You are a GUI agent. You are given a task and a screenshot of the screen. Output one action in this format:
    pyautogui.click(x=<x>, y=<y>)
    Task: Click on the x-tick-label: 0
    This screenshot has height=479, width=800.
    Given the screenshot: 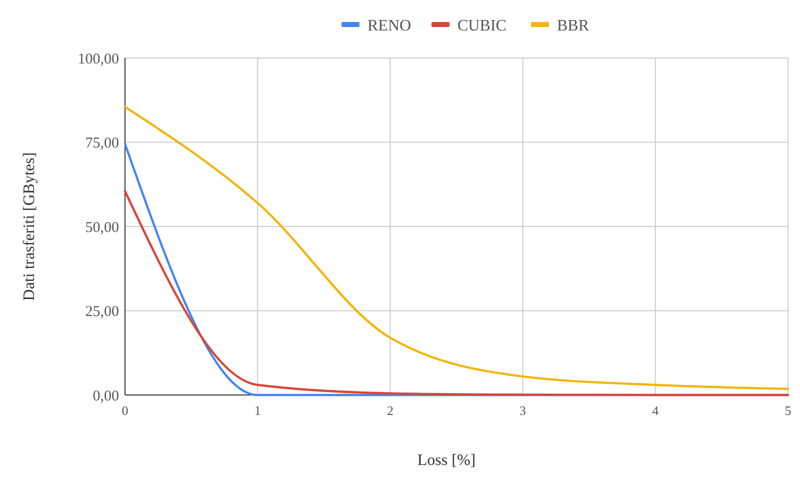 What is the action you would take?
    pyautogui.click(x=125, y=410)
    